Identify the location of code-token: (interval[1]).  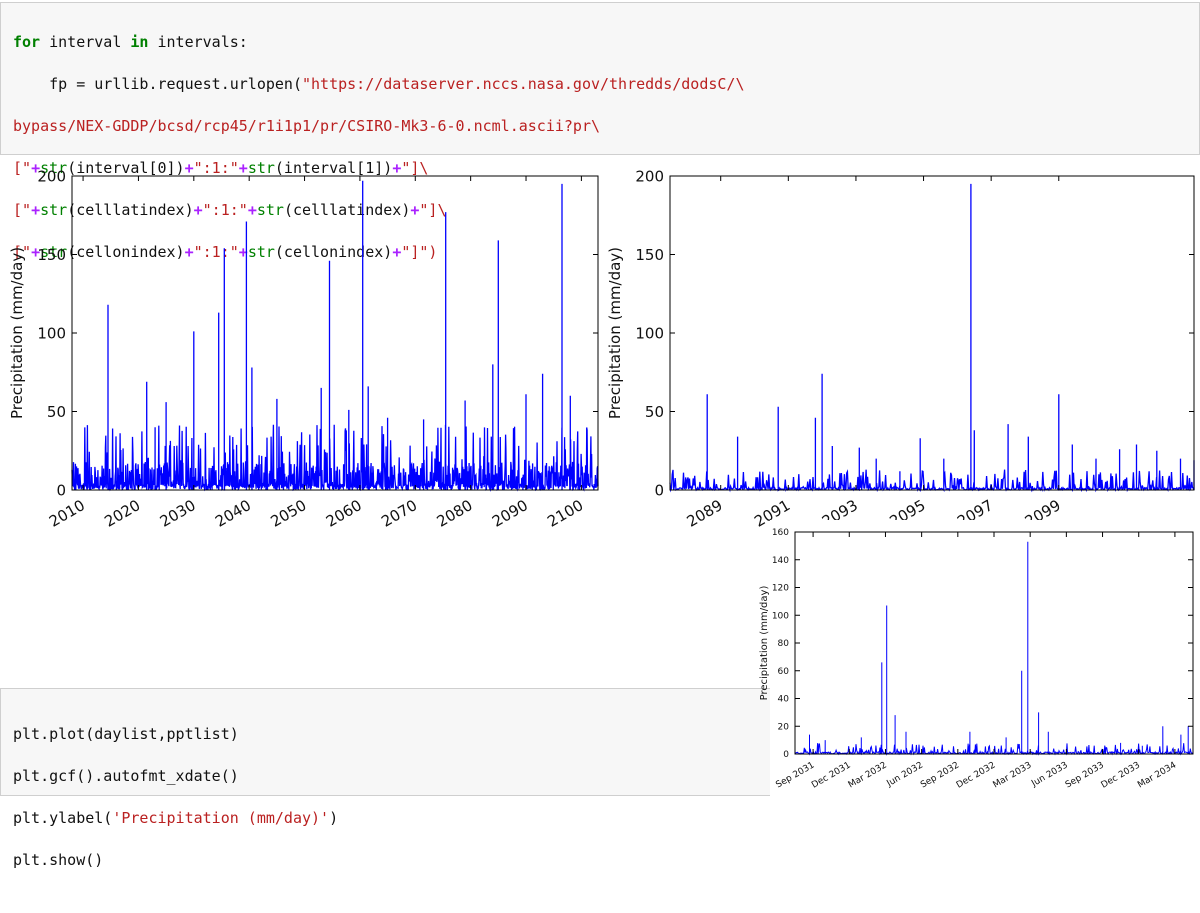
(333, 168).